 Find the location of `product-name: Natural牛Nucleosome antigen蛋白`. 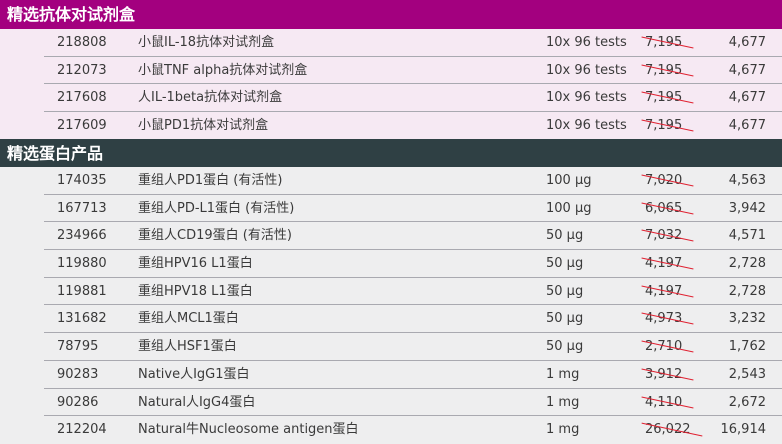

product-name: Natural牛Nucleosome antigen蛋白 is located at coordinates (248, 430).